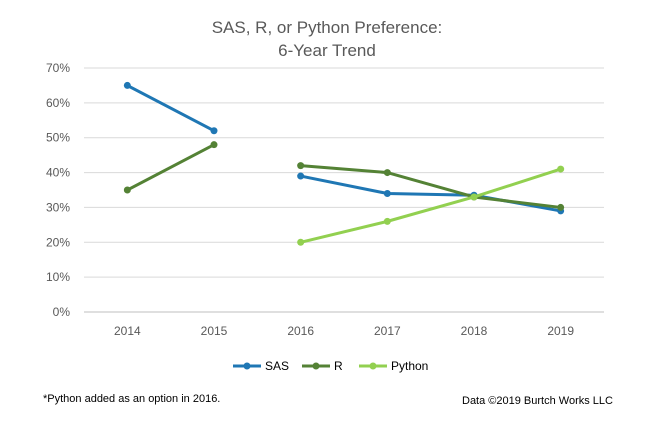 The image size is (654, 443). What do you see at coordinates (560, 331) in the screenshot?
I see `x-tick-label: 2019` at bounding box center [560, 331].